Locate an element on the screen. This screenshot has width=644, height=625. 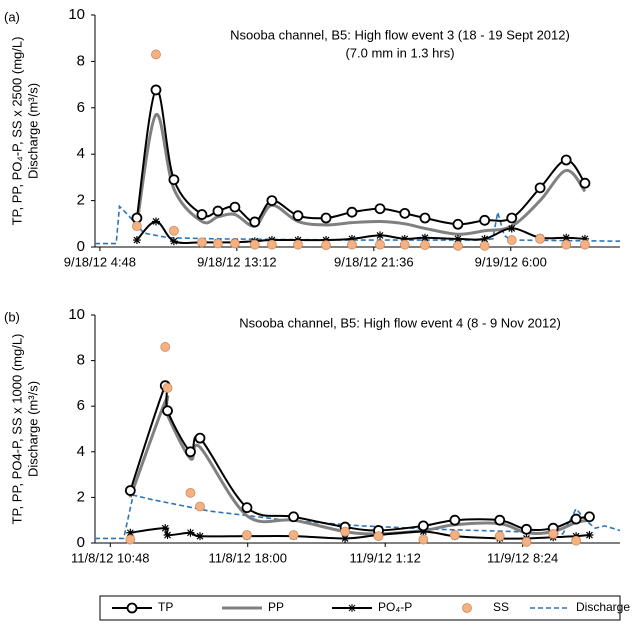
y-axis-label: Discharge (m³/s) is located at coordinates (32, 131).